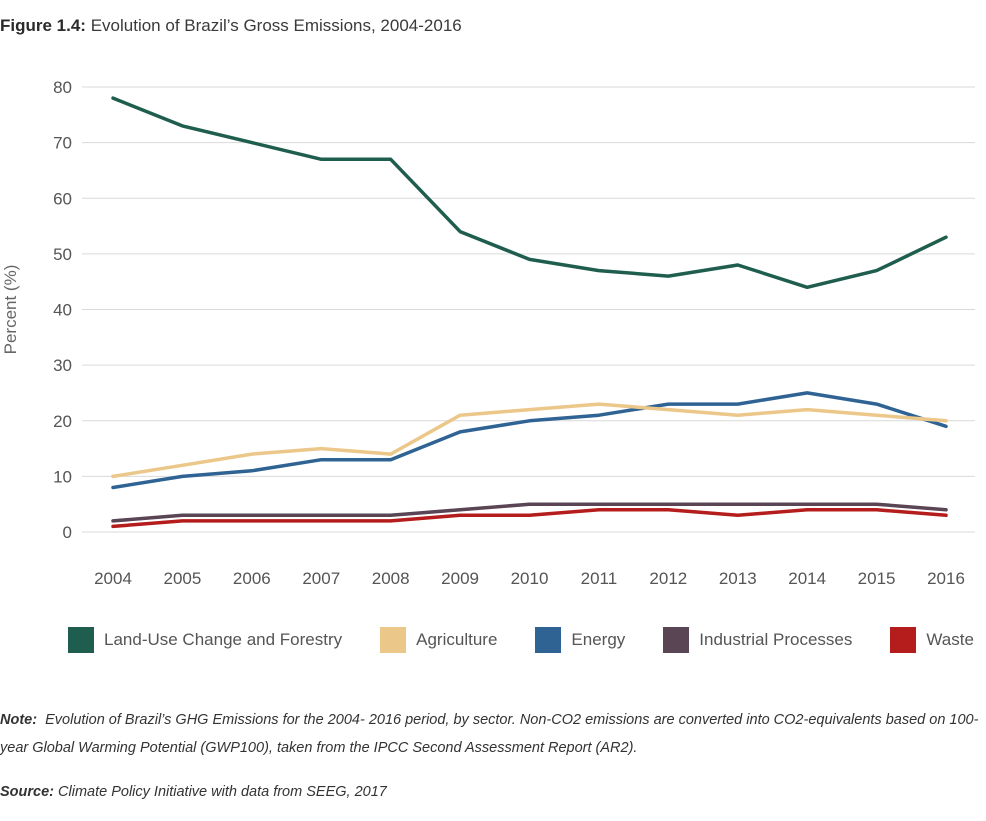 The image size is (986, 821). Describe the element at coordinates (10, 310) in the screenshot. I see `y-axis-label: Percent (%)` at that location.